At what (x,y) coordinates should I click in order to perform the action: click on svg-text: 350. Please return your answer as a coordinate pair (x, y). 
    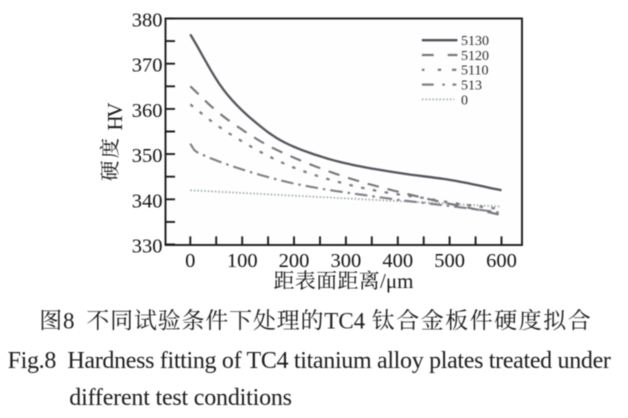
    Looking at the image, I should click on (147, 156).